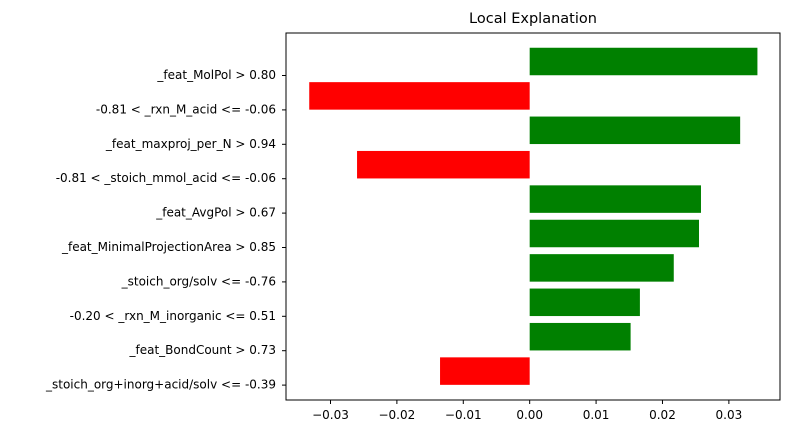 The image size is (791, 439). Describe the element at coordinates (729, 415) in the screenshot. I see `x-tick-label: 0.03` at that location.